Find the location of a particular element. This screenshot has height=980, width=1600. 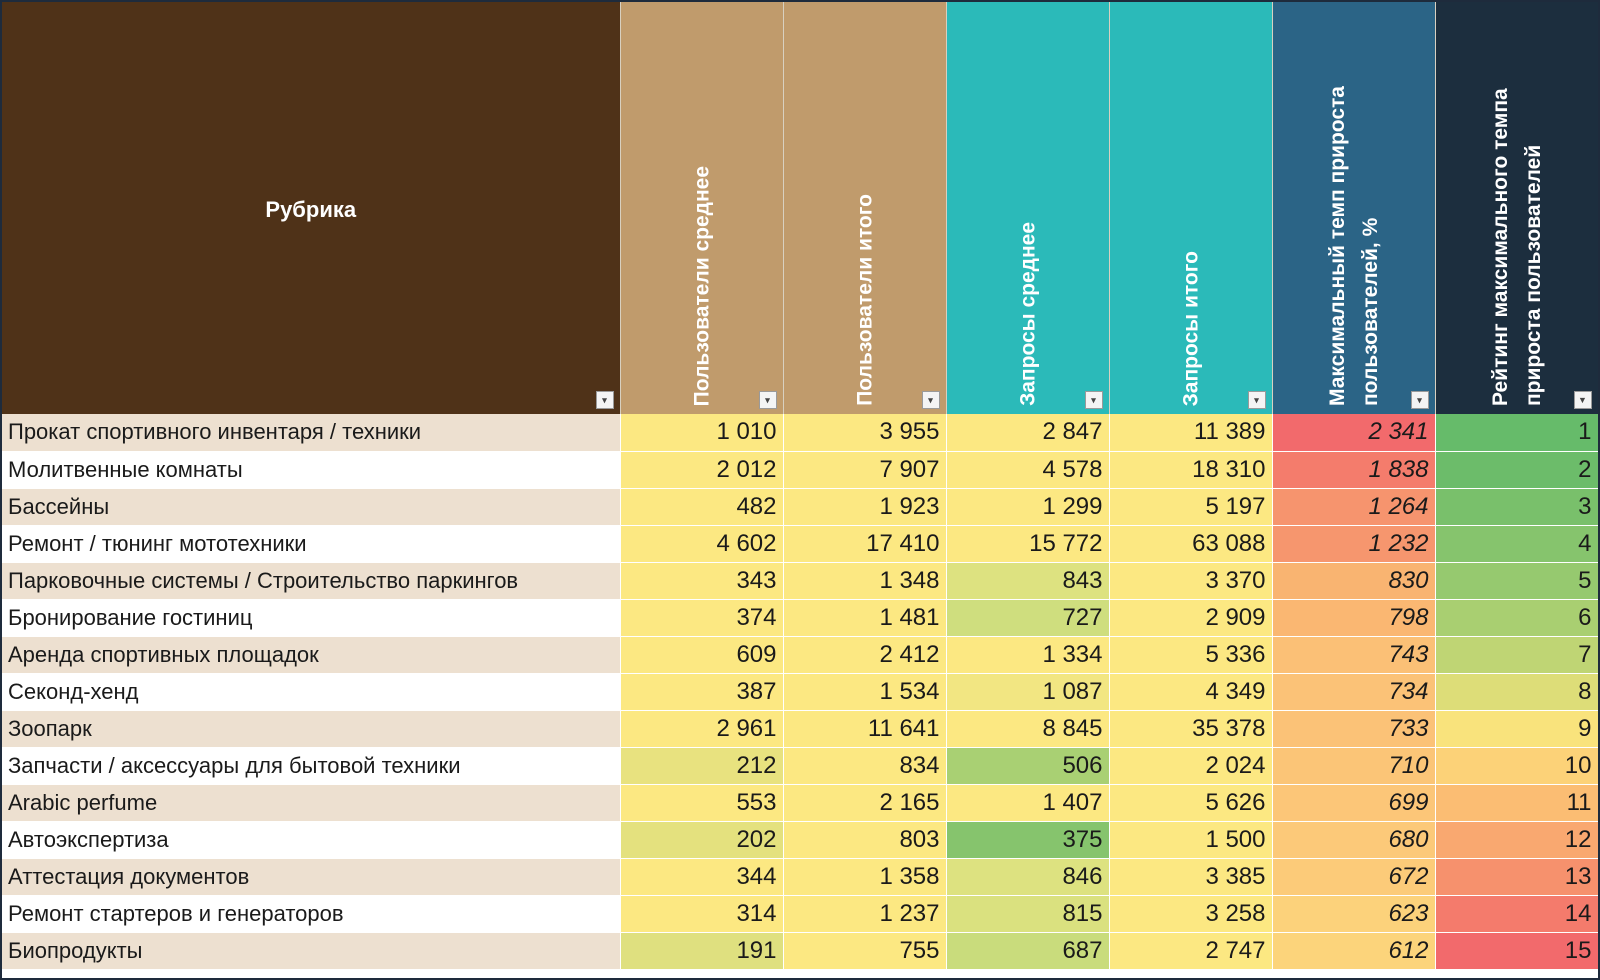

users-total-cell: 3 955 is located at coordinates (865, 433).